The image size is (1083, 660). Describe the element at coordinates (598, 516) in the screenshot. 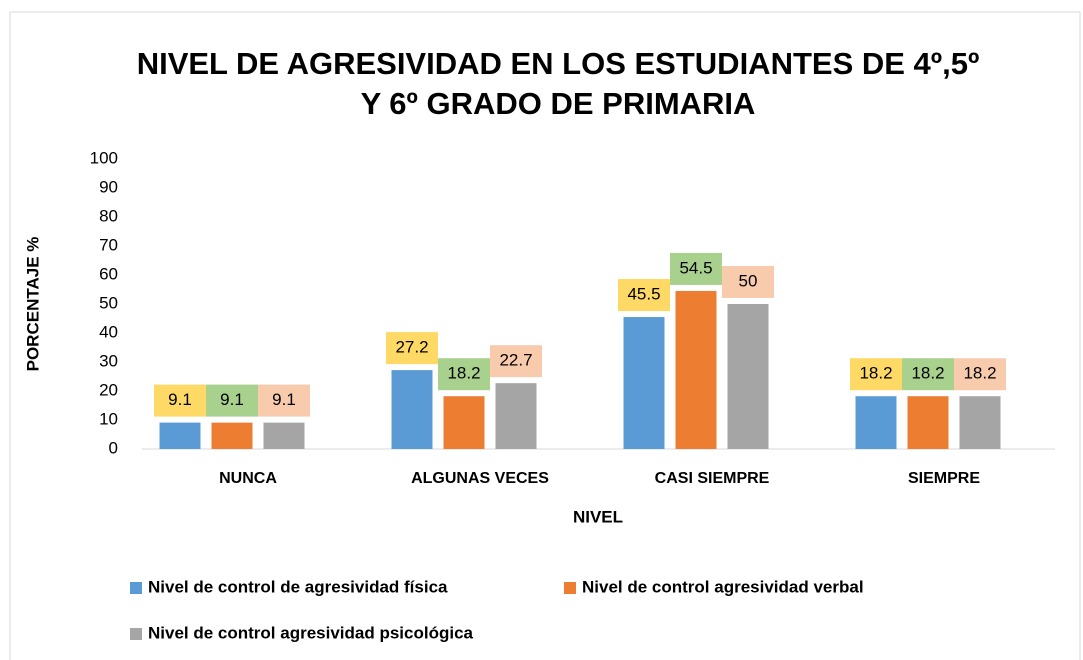

I see `x-axis-title: NIVEL` at that location.